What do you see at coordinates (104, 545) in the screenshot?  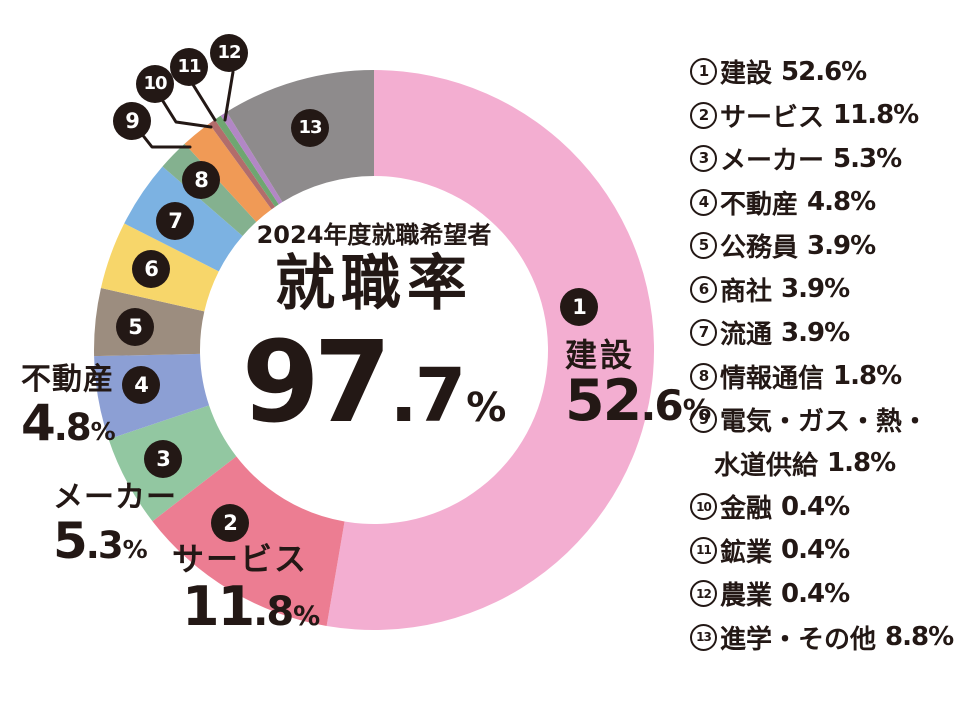 I see `callout-value-dec: .3` at bounding box center [104, 545].